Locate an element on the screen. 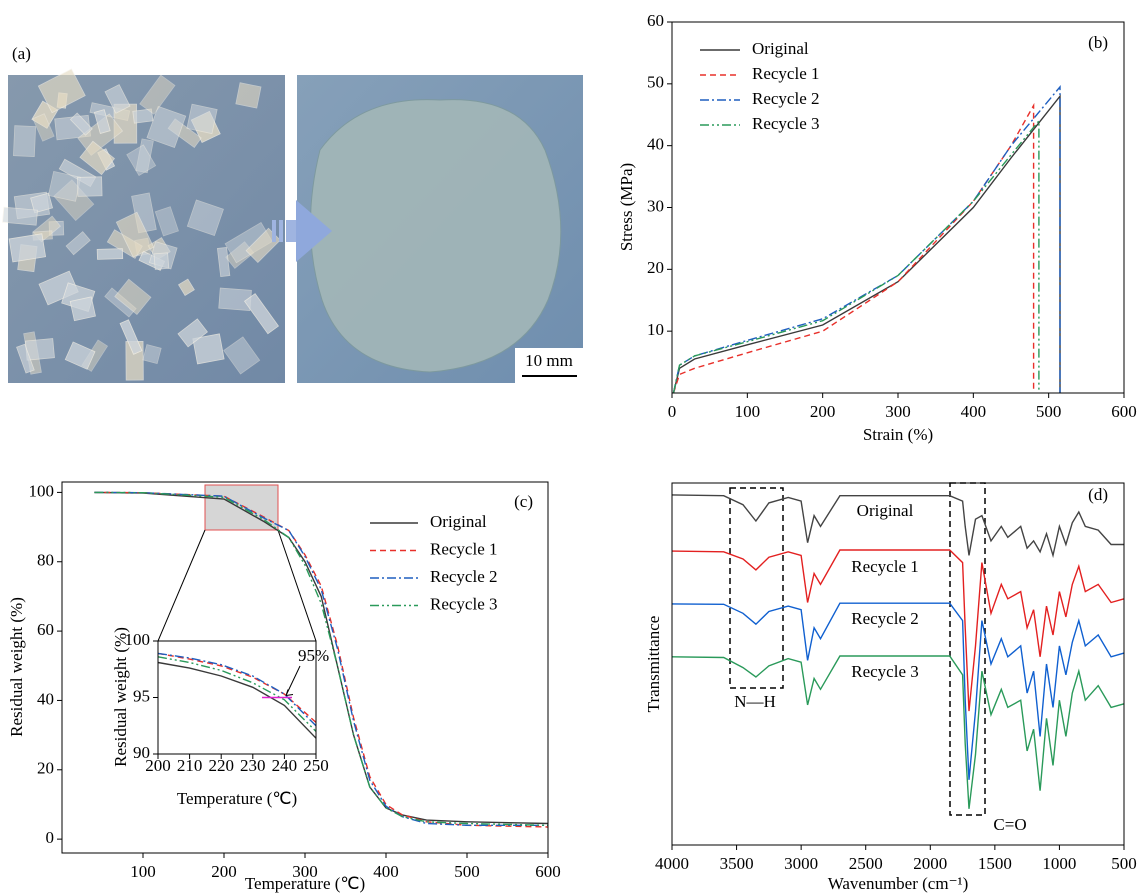 The image size is (1144, 896). scale-bar-label: 10 mm is located at coordinates (549, 360).